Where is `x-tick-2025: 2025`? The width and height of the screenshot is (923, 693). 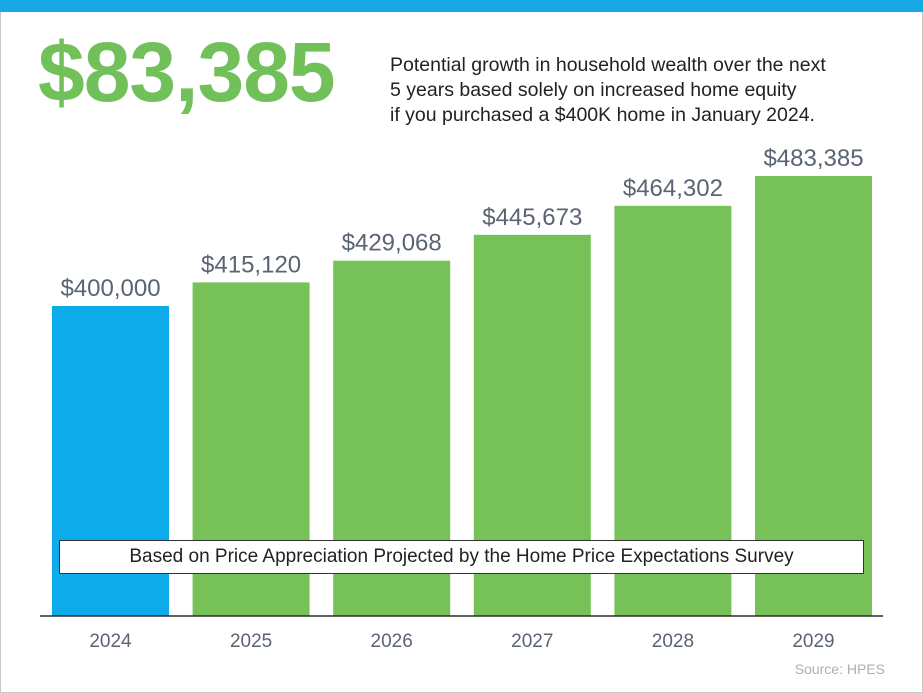 x-tick-2025: 2025 is located at coordinates (251, 641).